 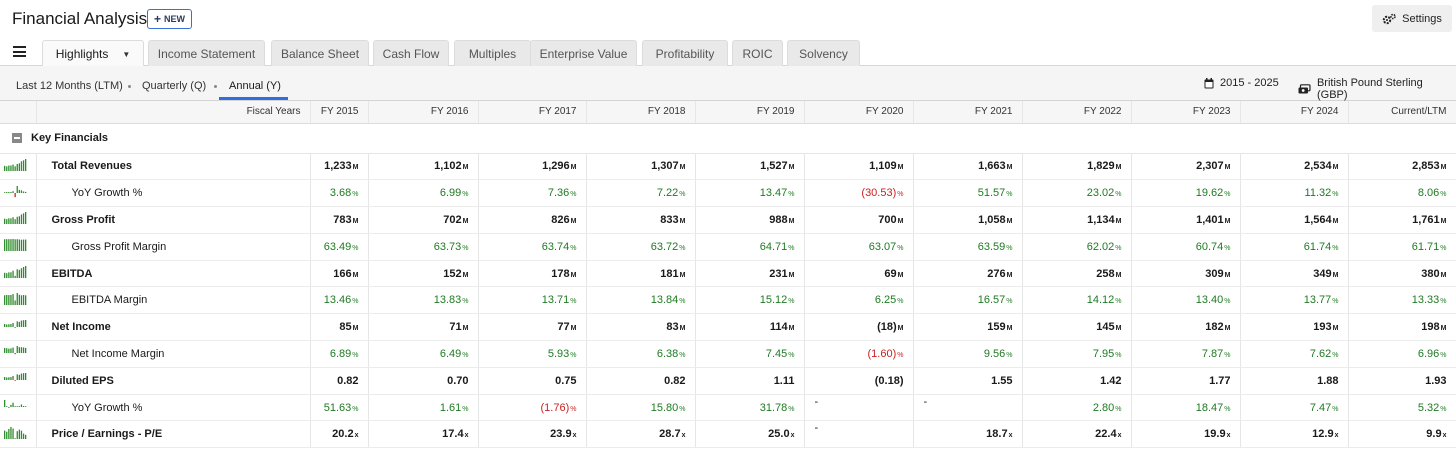 I want to click on settings-button: Settings, so click(x=1412, y=18).